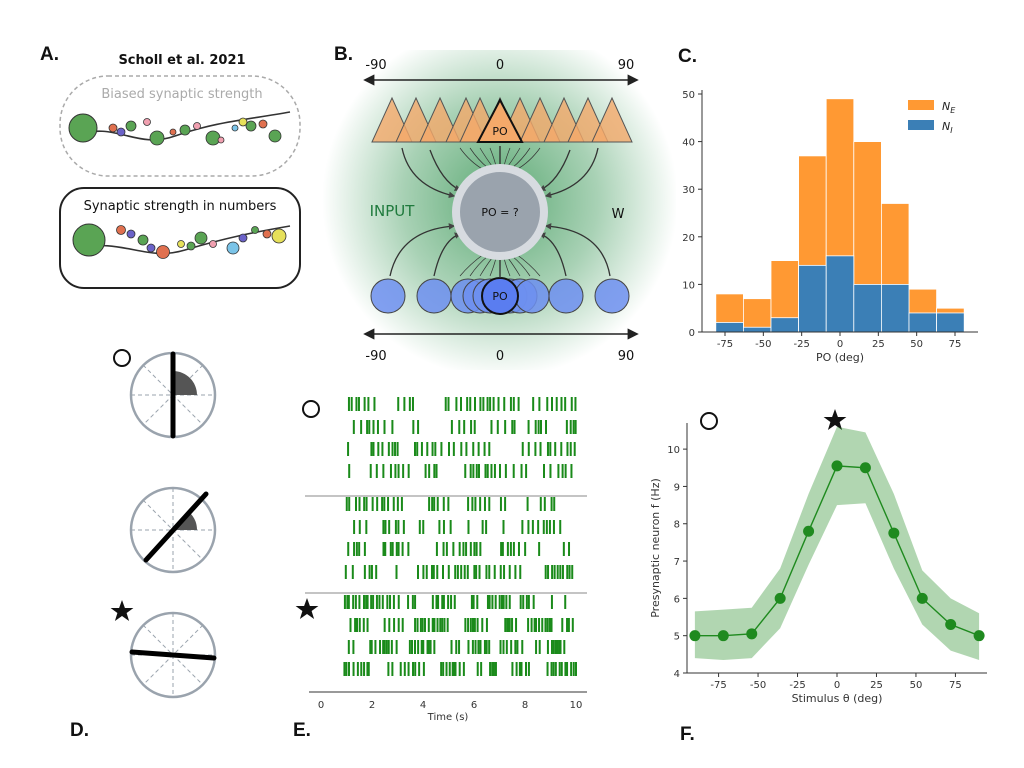 Image resolution: width=1024 pixels, height=768 pixels. I want to click on tuning-x-tick-label: -25, so click(797, 685).